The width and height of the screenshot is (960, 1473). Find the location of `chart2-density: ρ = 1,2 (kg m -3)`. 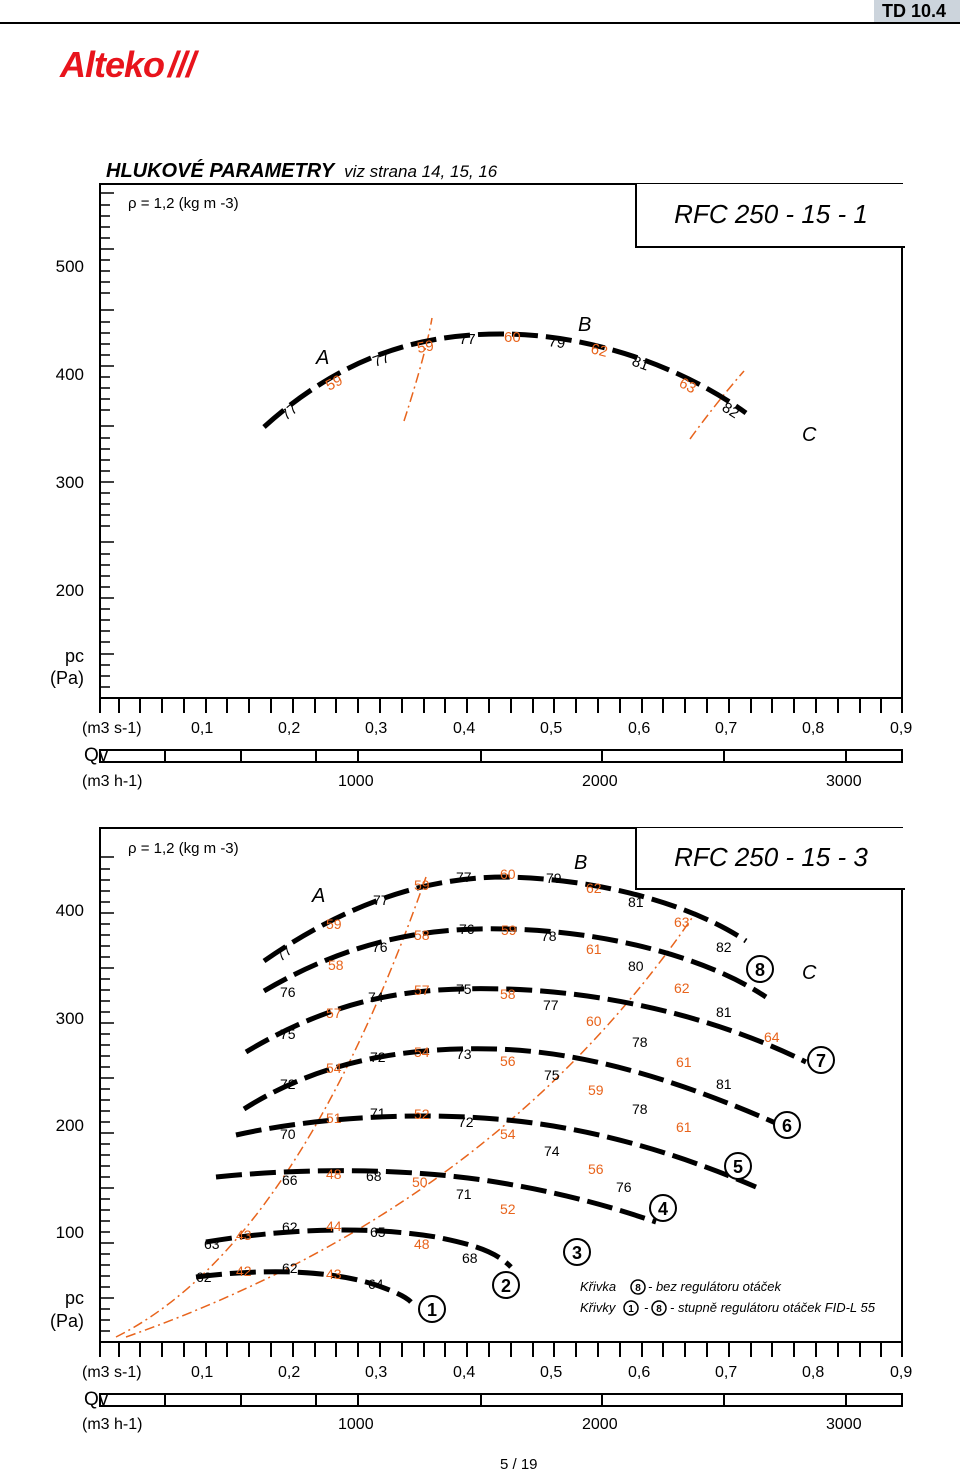

chart2-density: ρ = 1,2 (kg m -3) is located at coordinates (183, 848).